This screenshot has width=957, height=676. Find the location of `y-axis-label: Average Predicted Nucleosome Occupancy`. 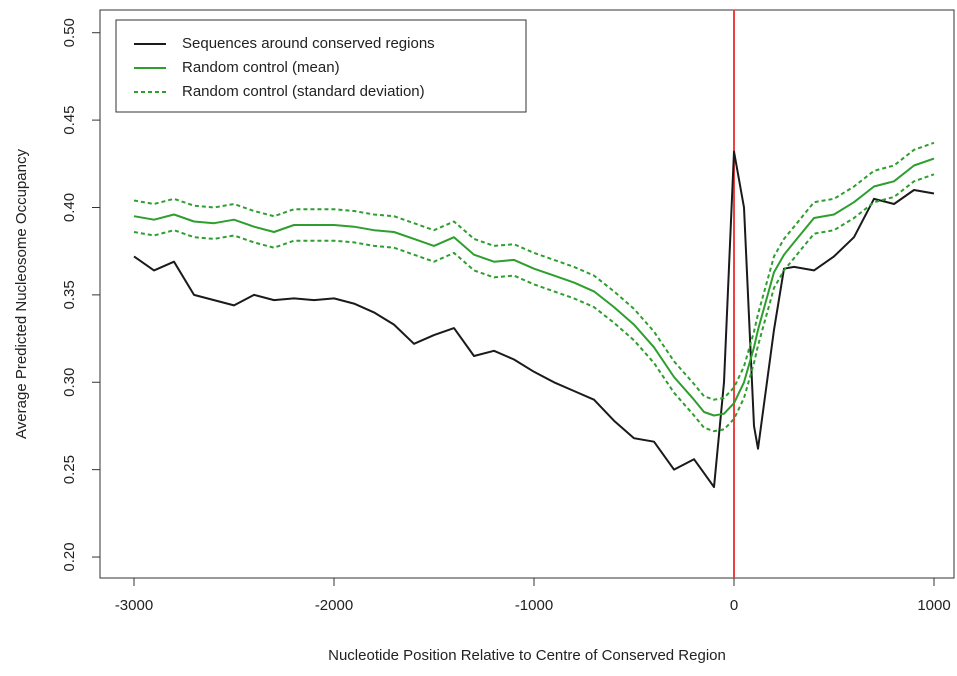

y-axis-label: Average Predicted Nucleosome Occupancy is located at coordinates (21, 294).